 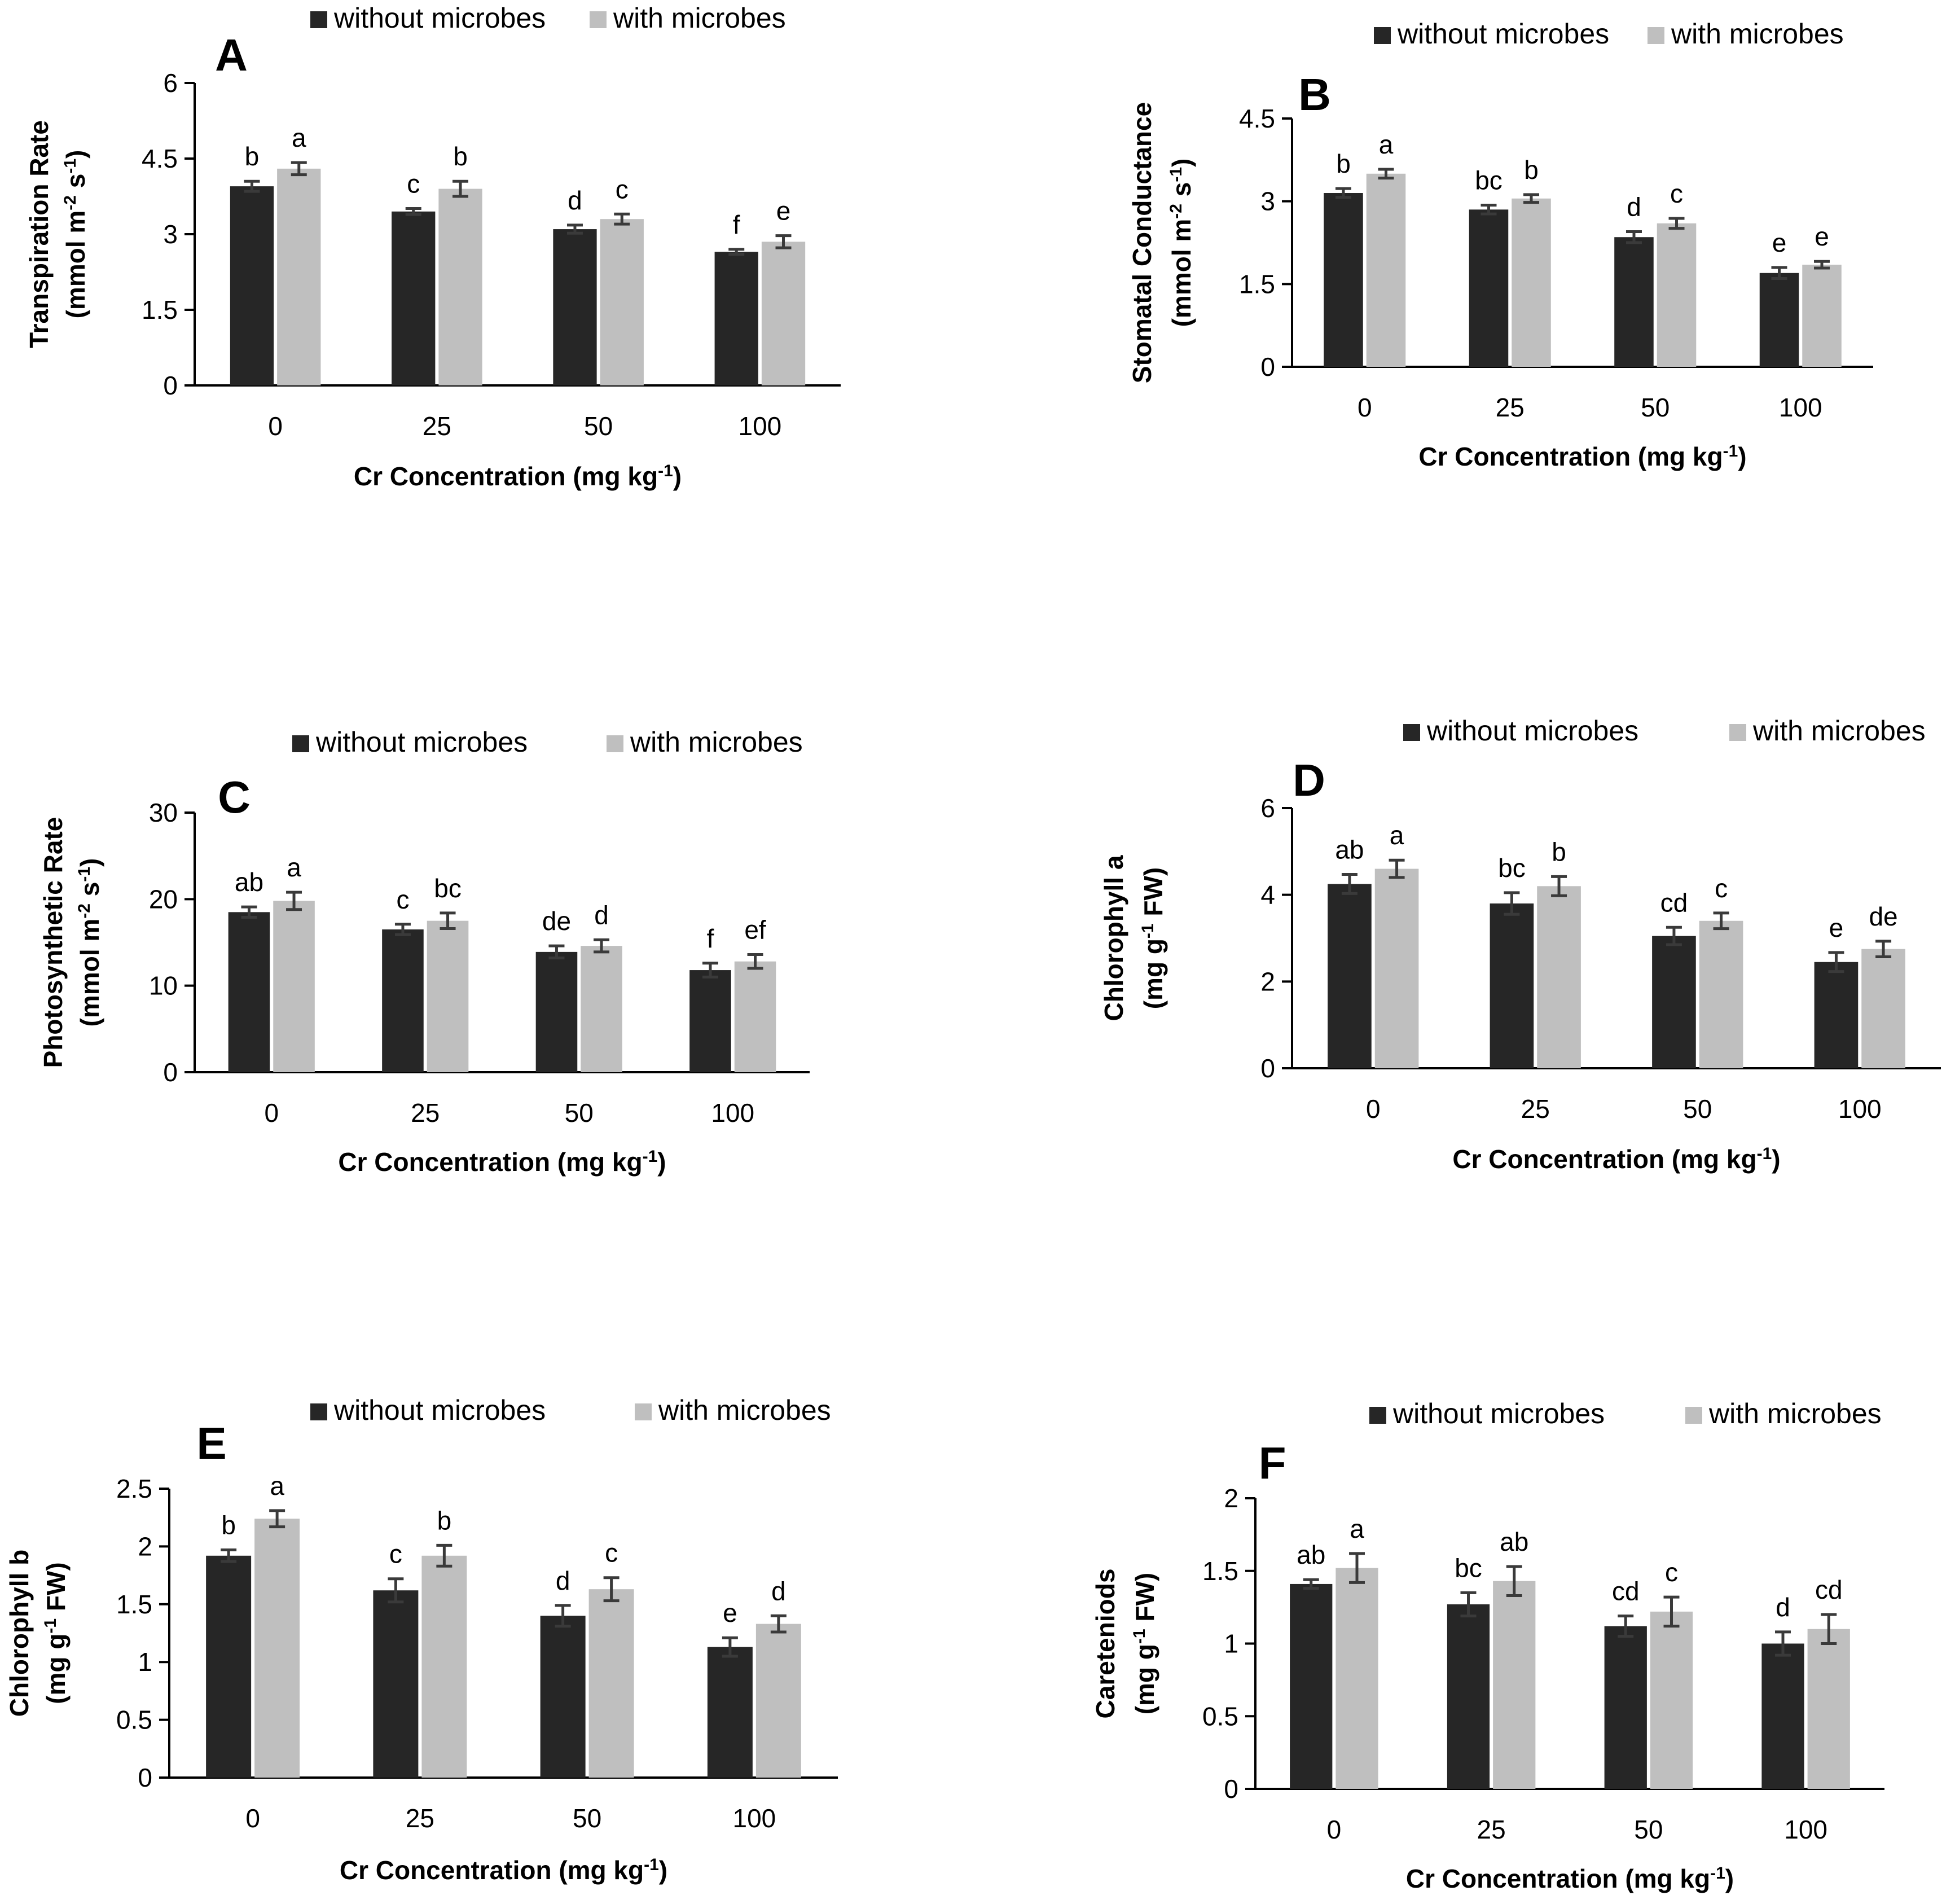 What do you see at coordinates (1220, 1716) in the screenshot?
I see `y-tick-label: 0.5` at bounding box center [1220, 1716].